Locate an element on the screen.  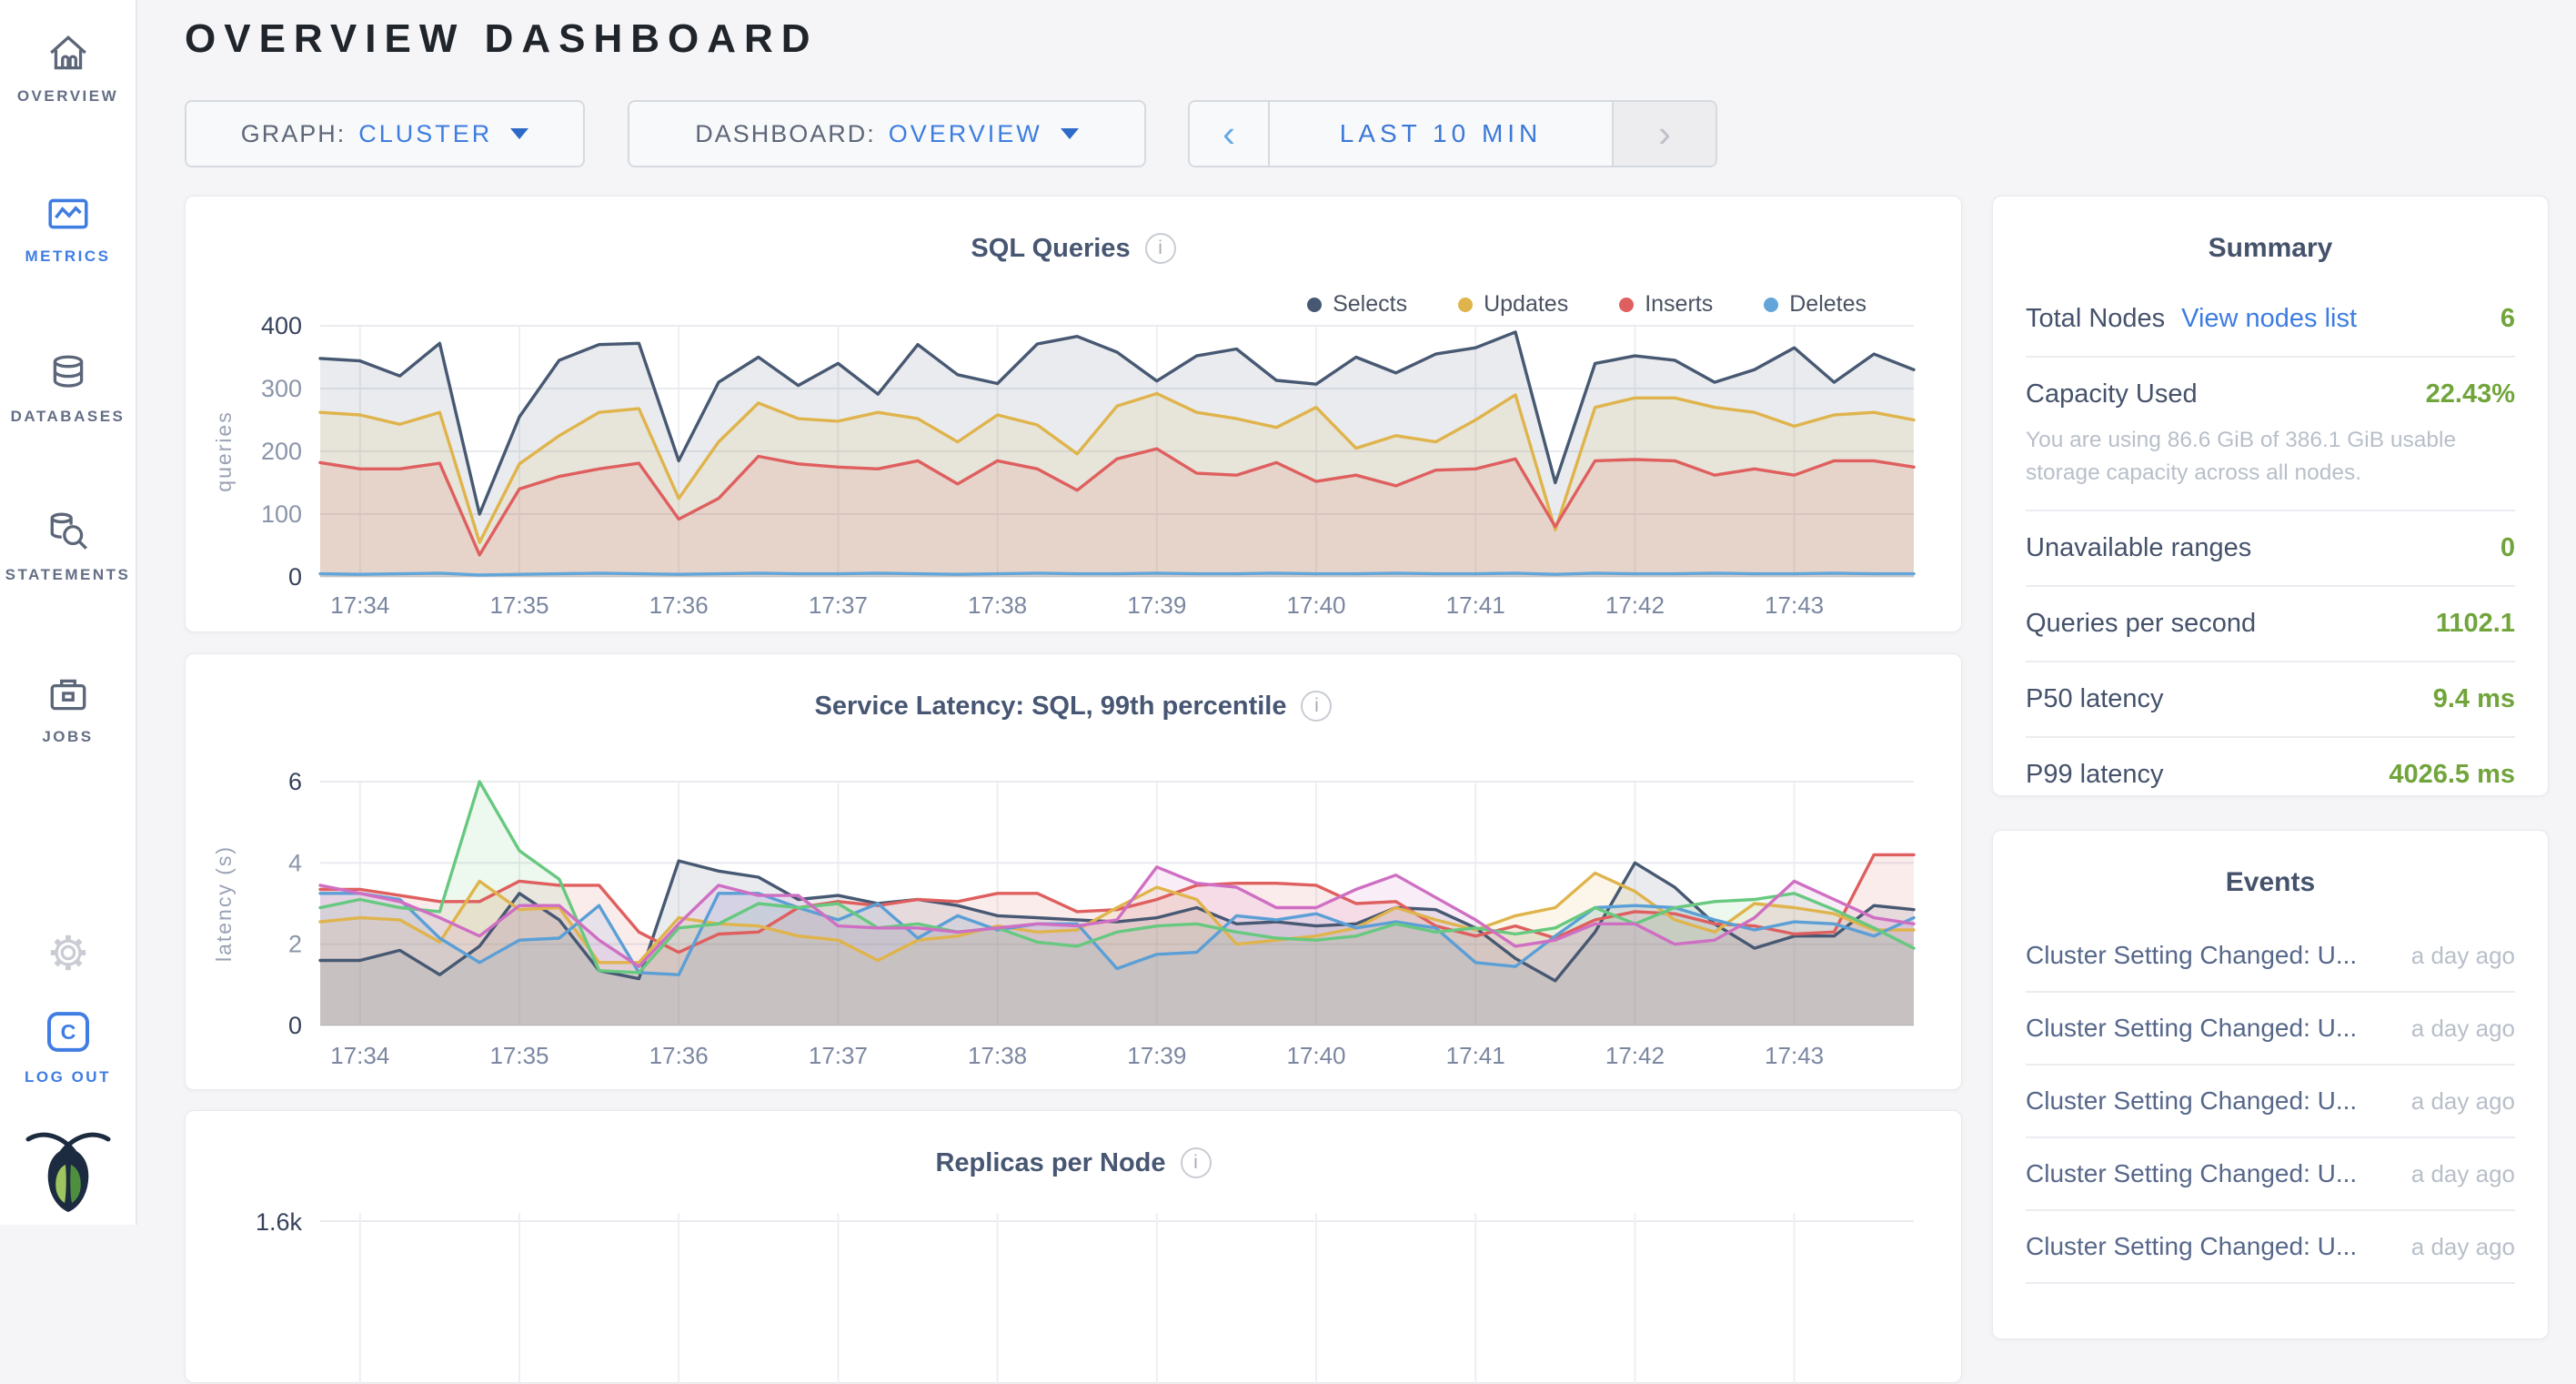
chart-title-row: SQL Queries is located at coordinates (1073, 249).